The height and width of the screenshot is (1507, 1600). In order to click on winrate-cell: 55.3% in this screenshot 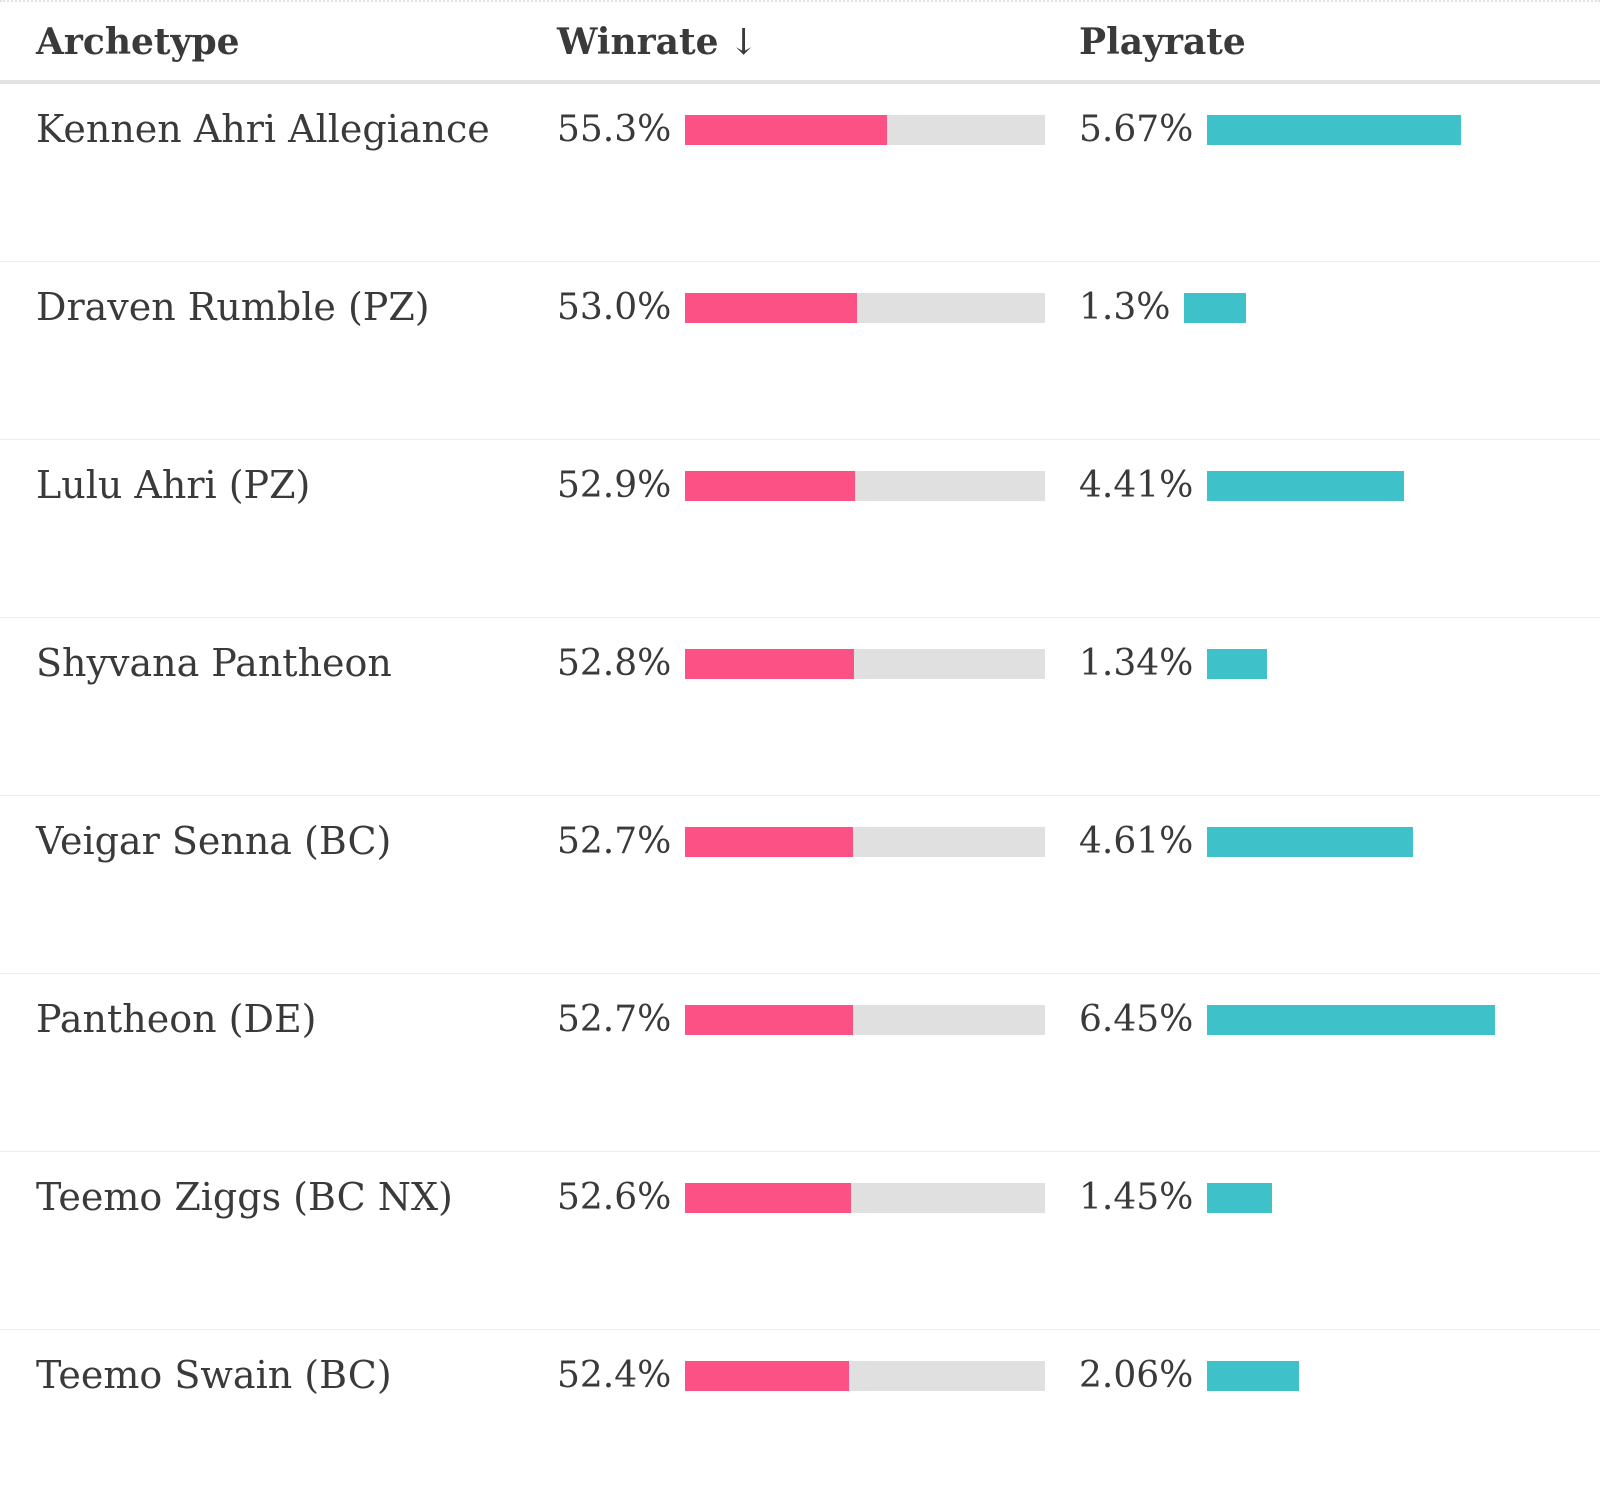, I will do `click(801, 130)`.